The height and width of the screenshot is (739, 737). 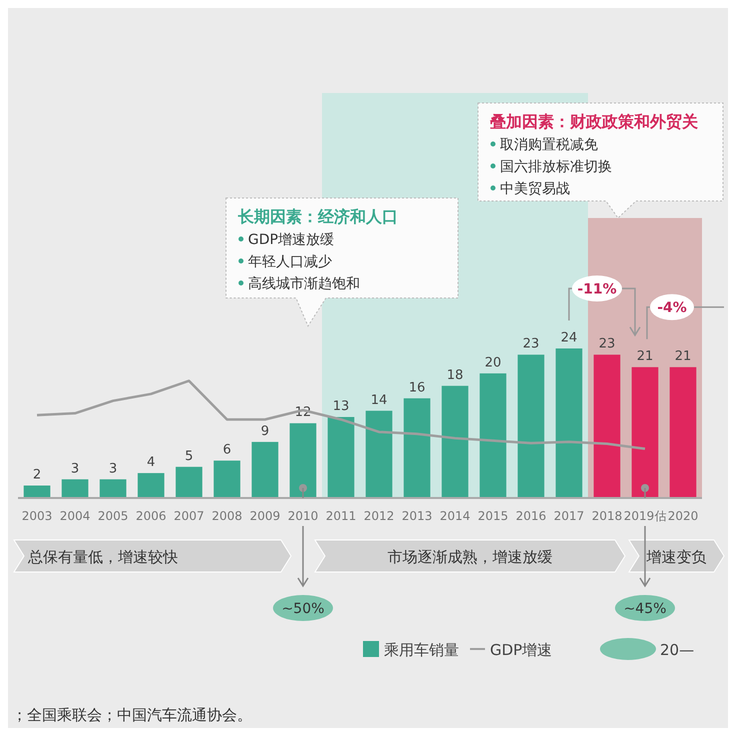 I want to click on x-tick-label: 2018, so click(x=607, y=516).